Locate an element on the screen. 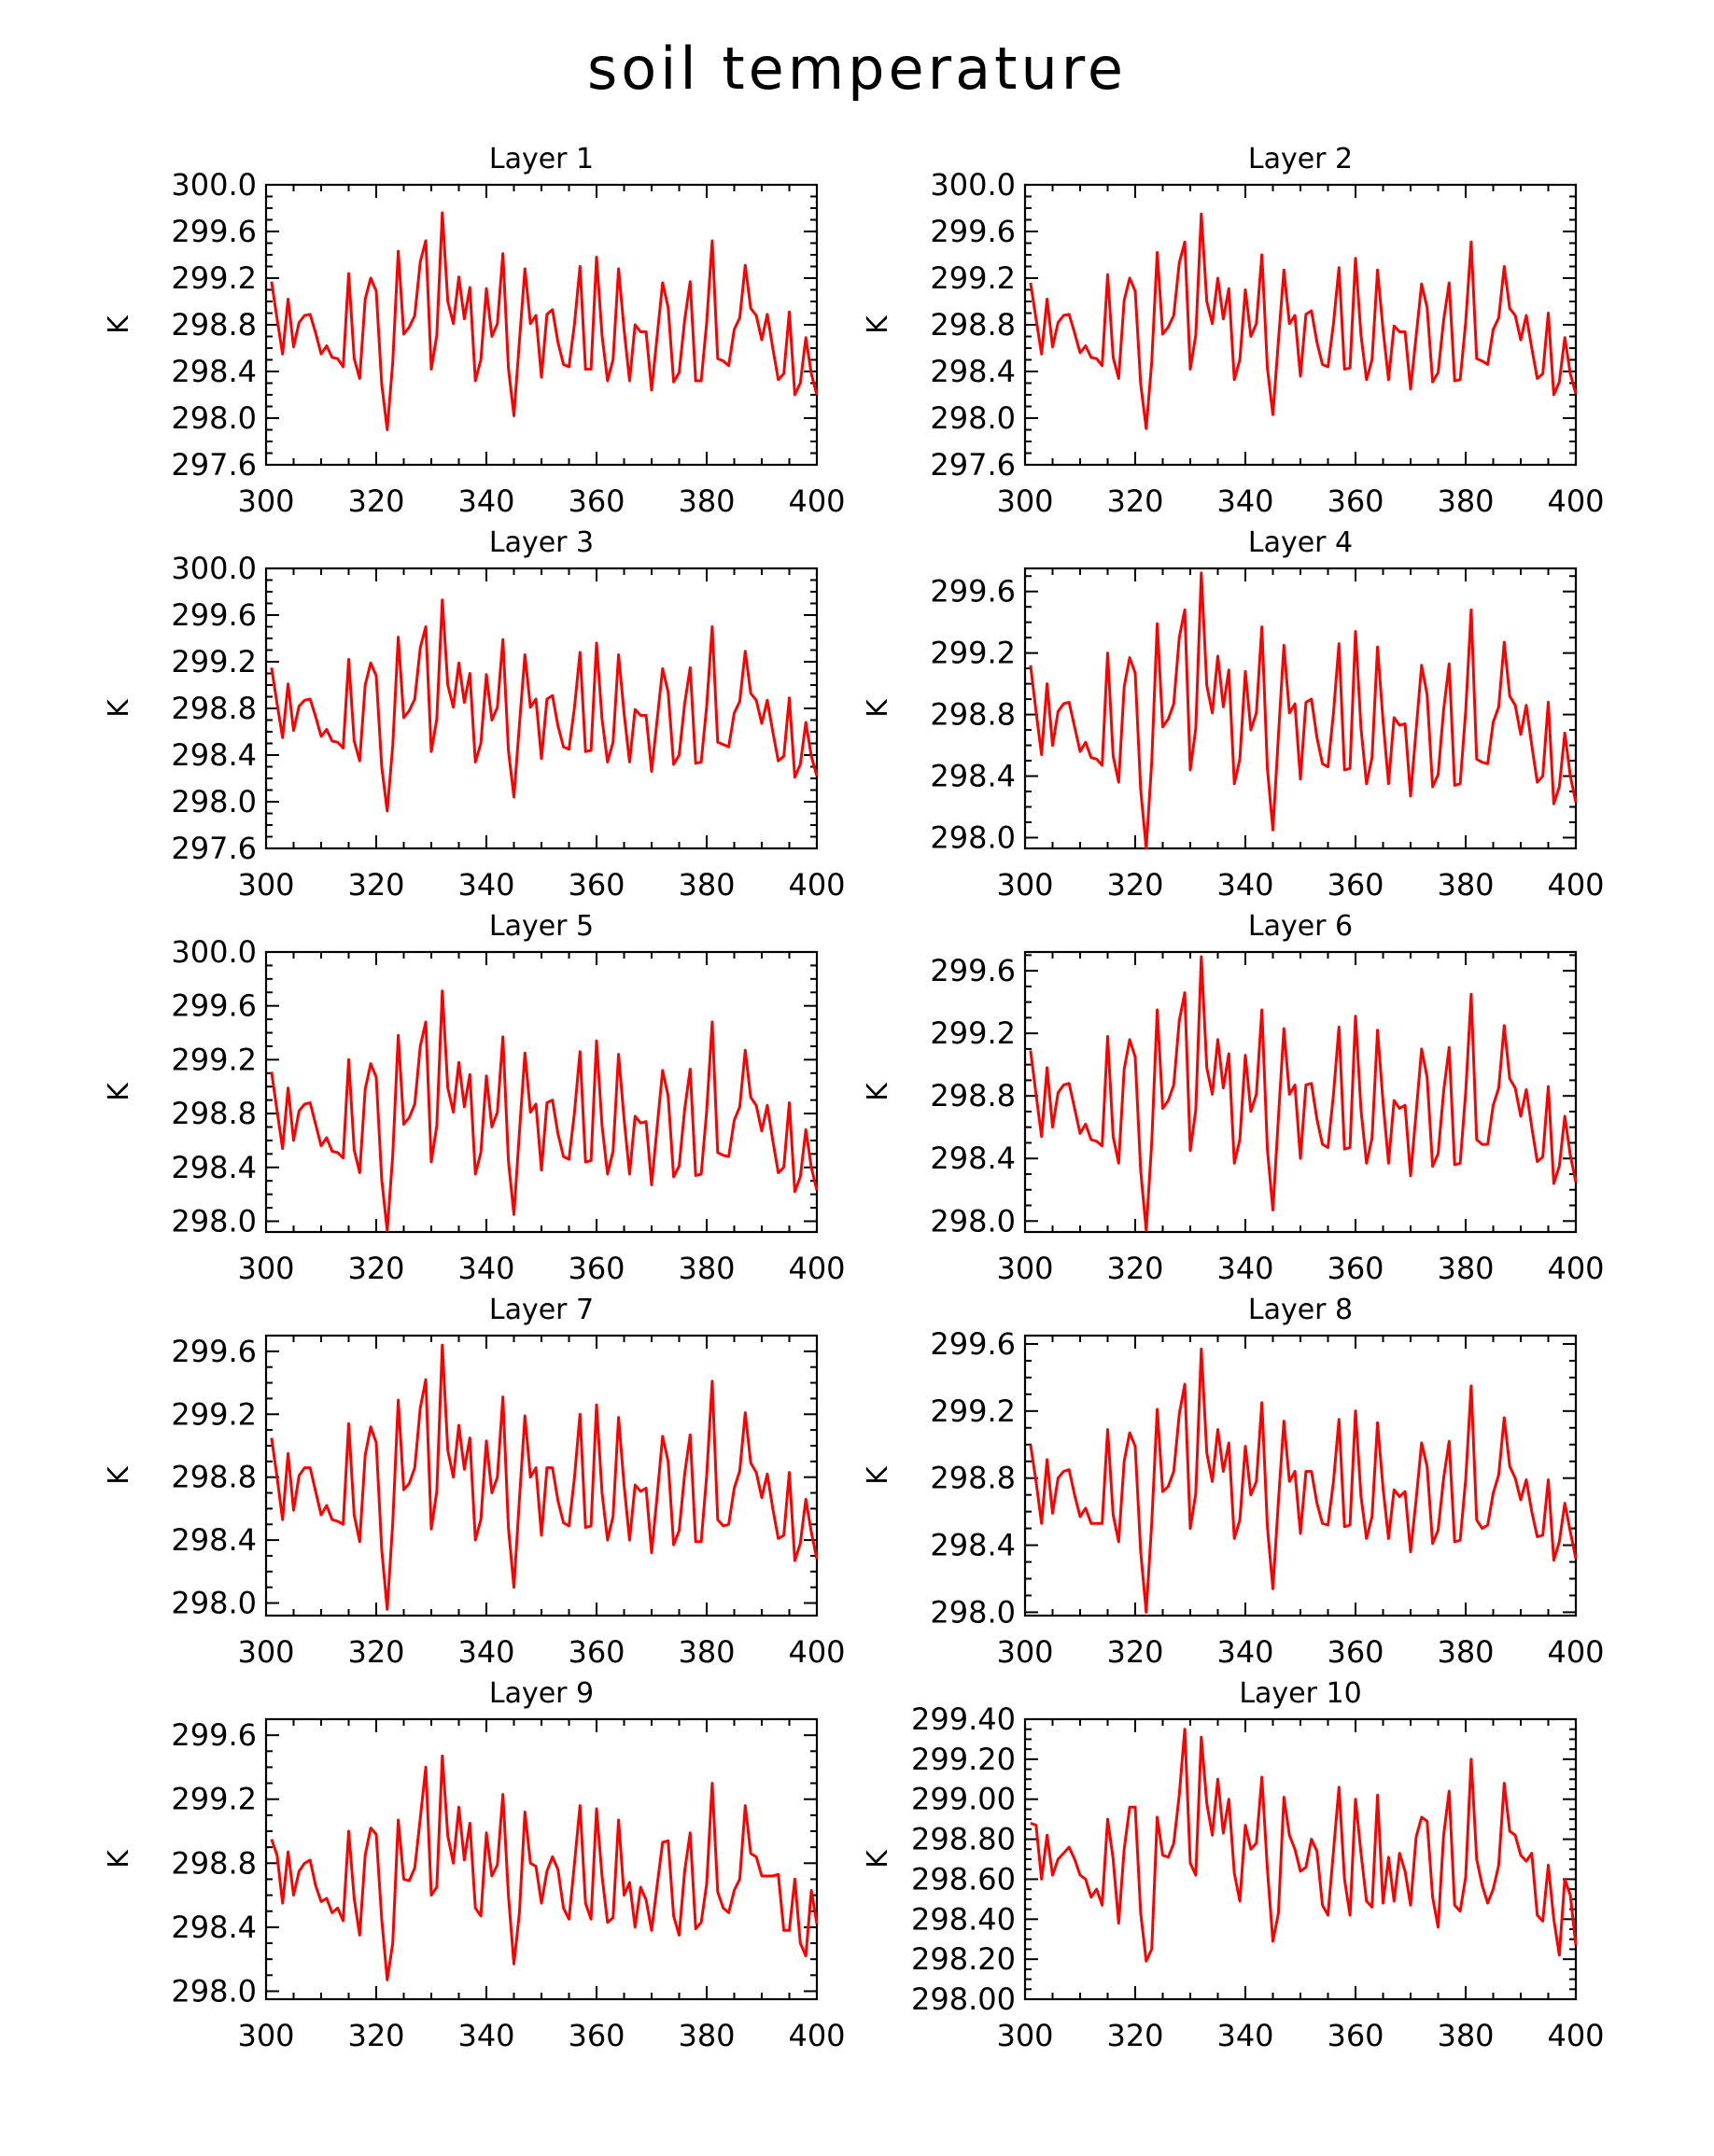  y-tick-label: 298.20 is located at coordinates (963, 1959).